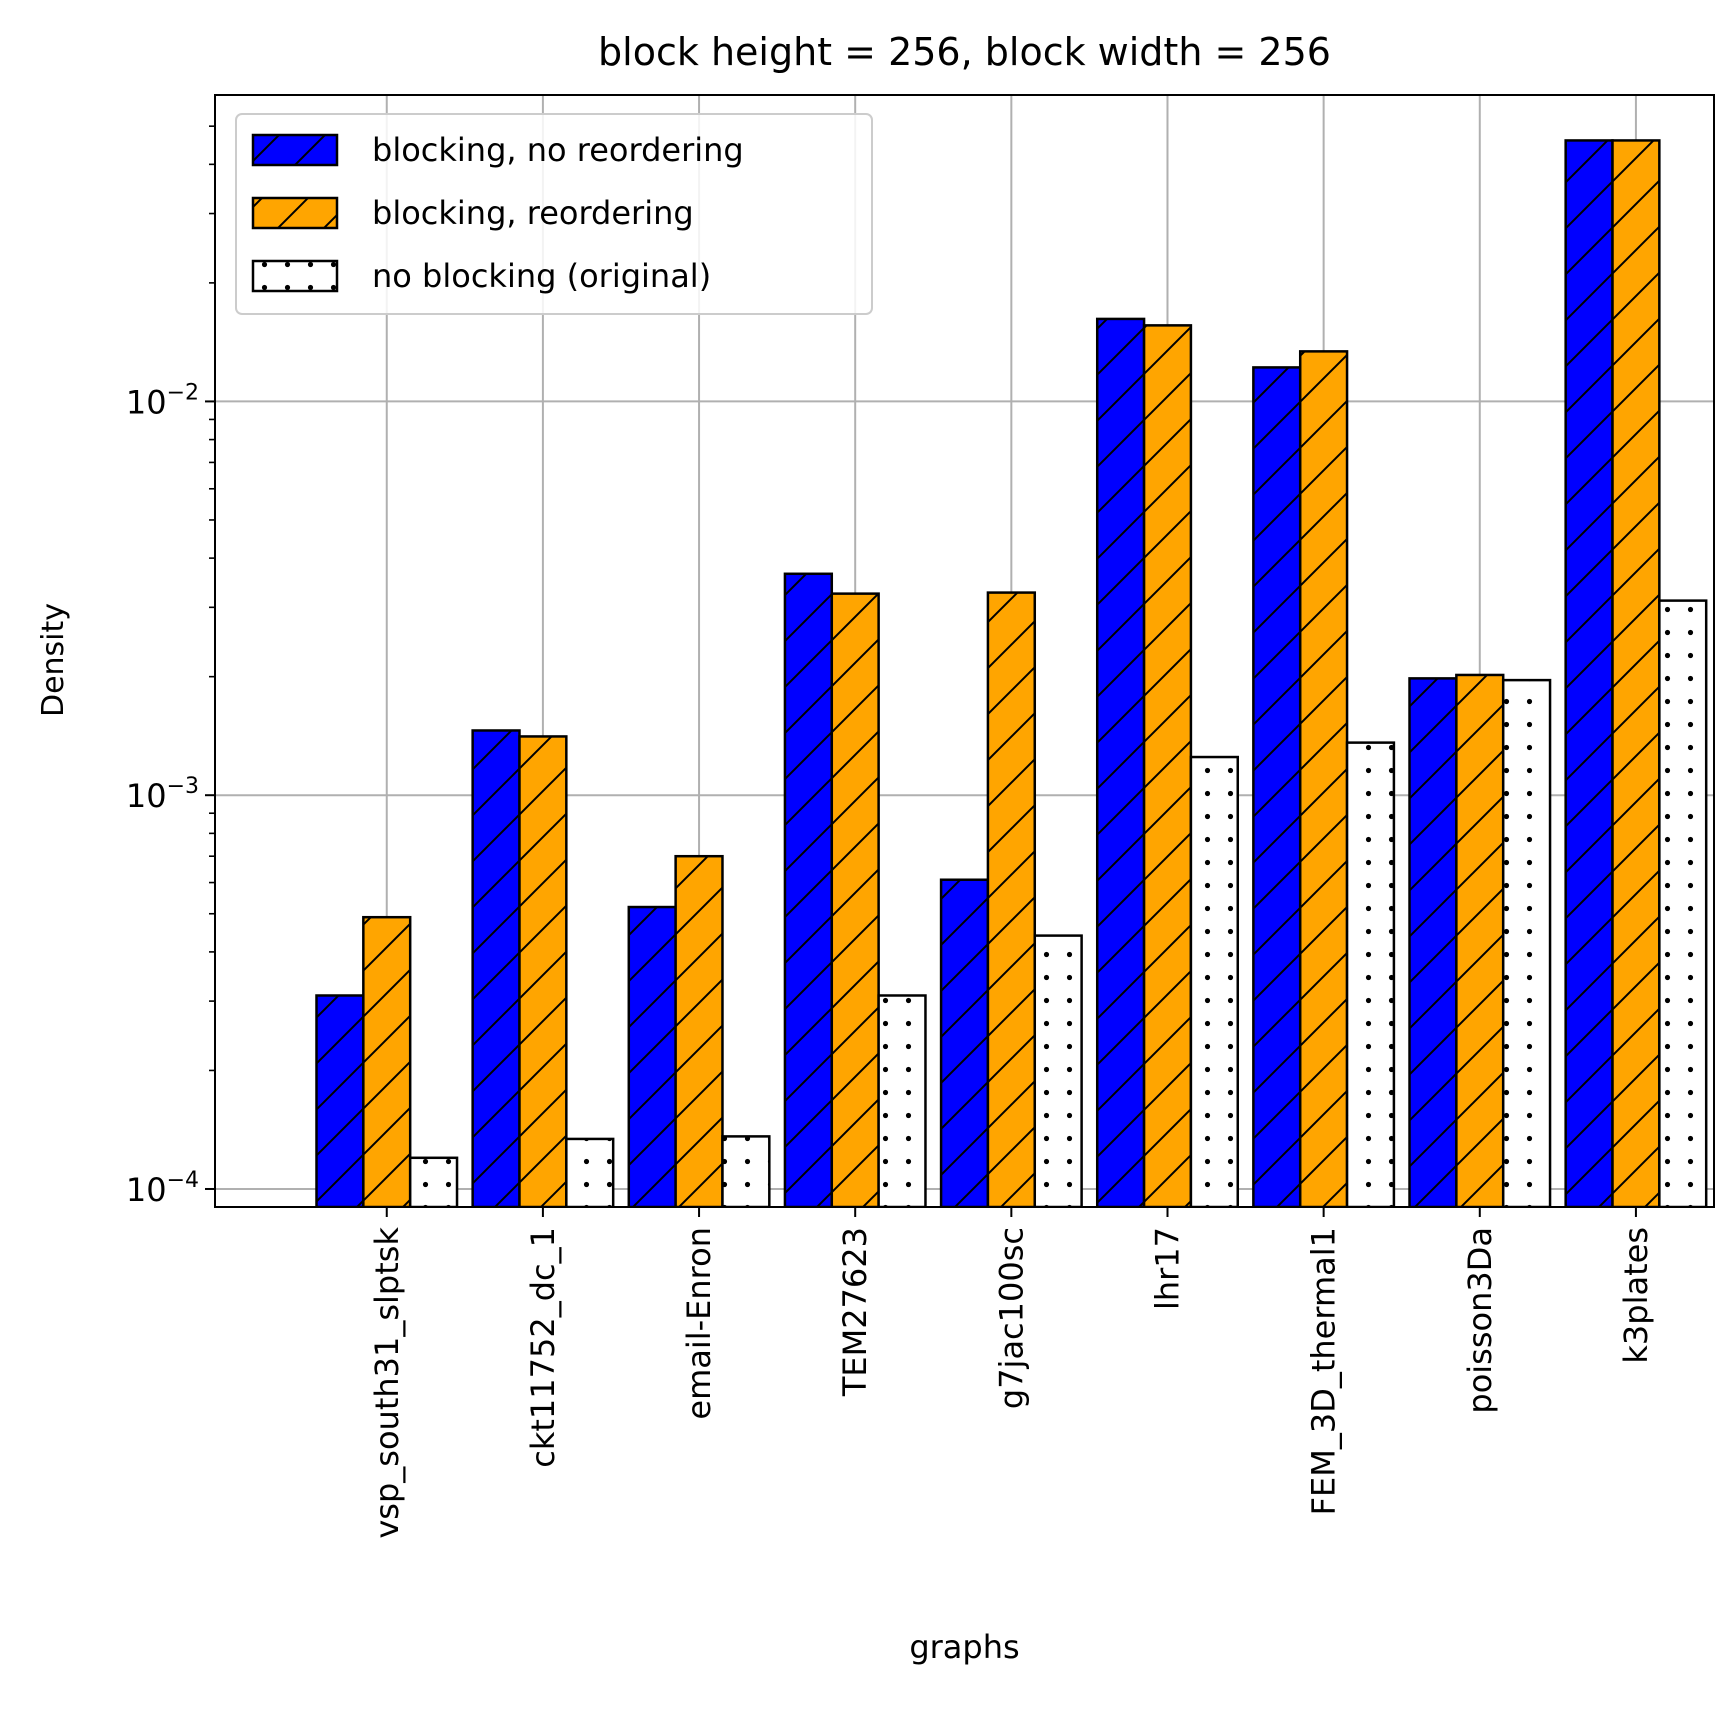  What do you see at coordinates (533, 213) in the screenshot?
I see `legend-label: blocking, reordering` at bounding box center [533, 213].